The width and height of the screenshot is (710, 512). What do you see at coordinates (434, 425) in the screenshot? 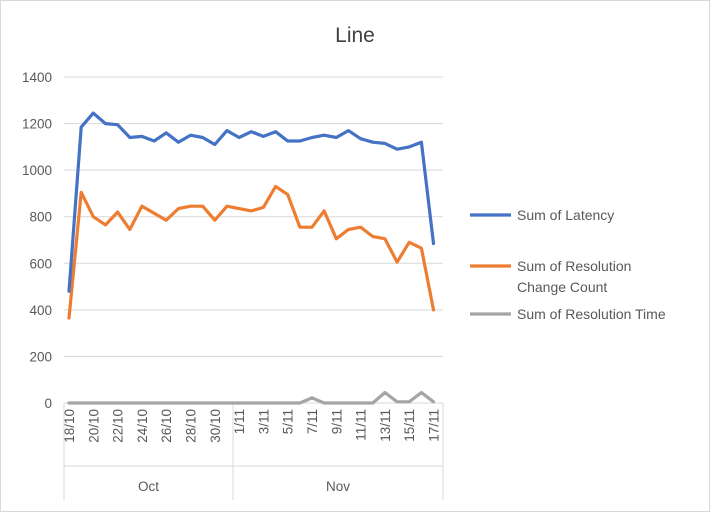
I see `x-tick-label: 17/11` at bounding box center [434, 425].